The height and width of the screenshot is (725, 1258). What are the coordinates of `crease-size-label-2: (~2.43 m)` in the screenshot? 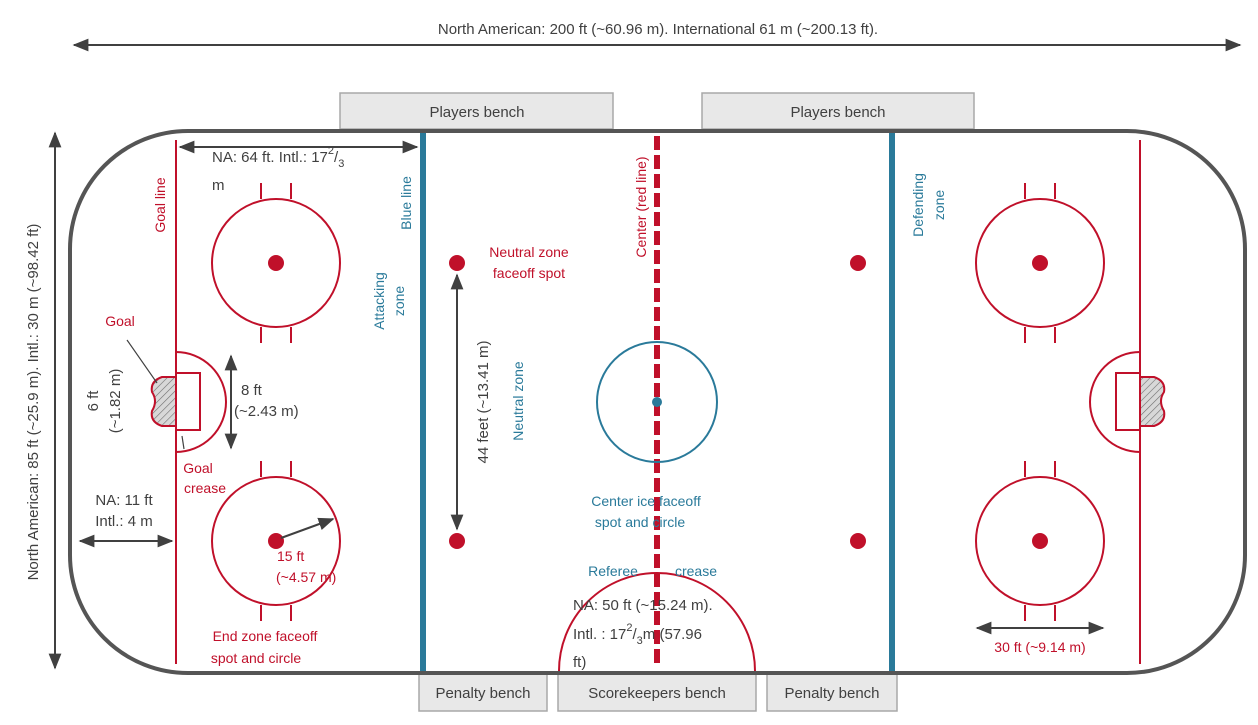 It's located at (266, 411).